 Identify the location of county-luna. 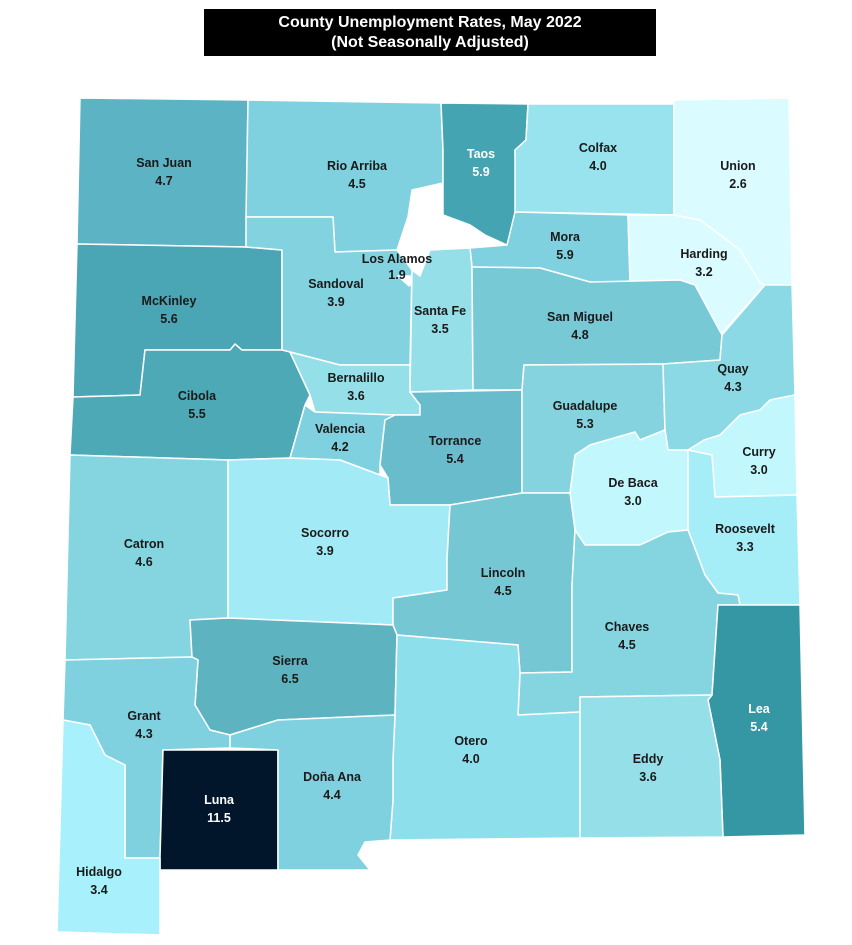
(219, 810).